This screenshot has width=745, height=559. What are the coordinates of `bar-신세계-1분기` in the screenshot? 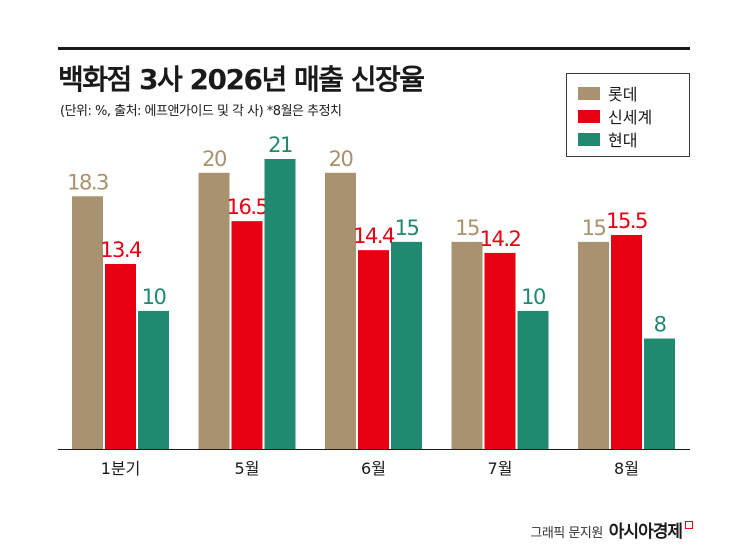 It's located at (120, 356).